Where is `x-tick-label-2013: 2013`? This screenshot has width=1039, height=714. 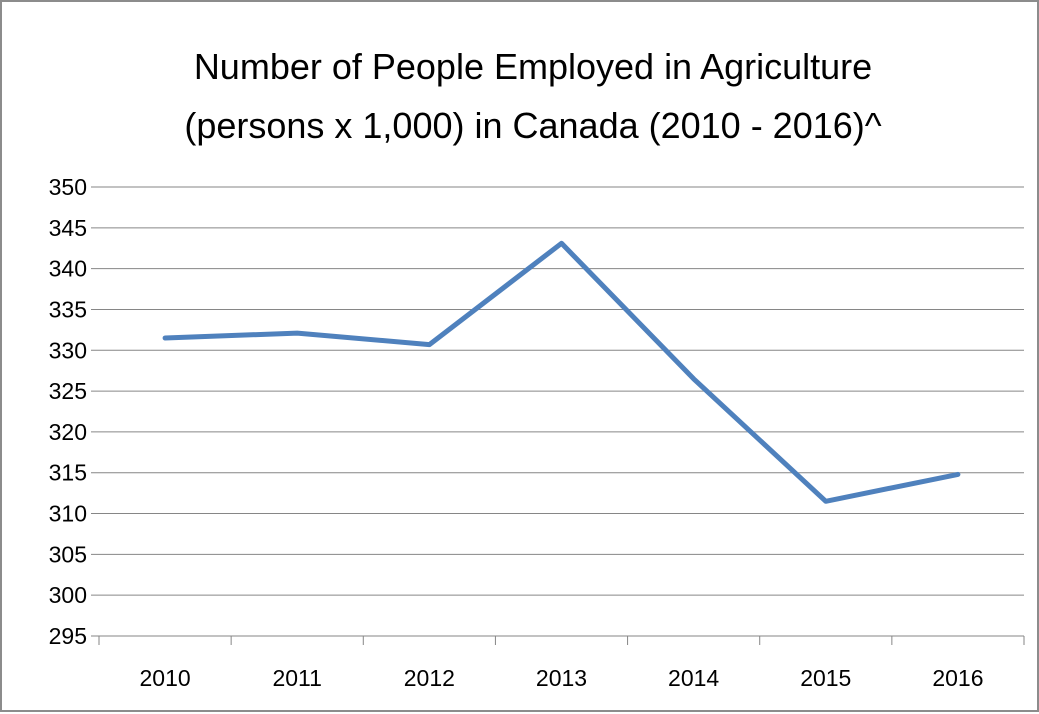 x-tick-label-2013: 2013 is located at coordinates (561, 678).